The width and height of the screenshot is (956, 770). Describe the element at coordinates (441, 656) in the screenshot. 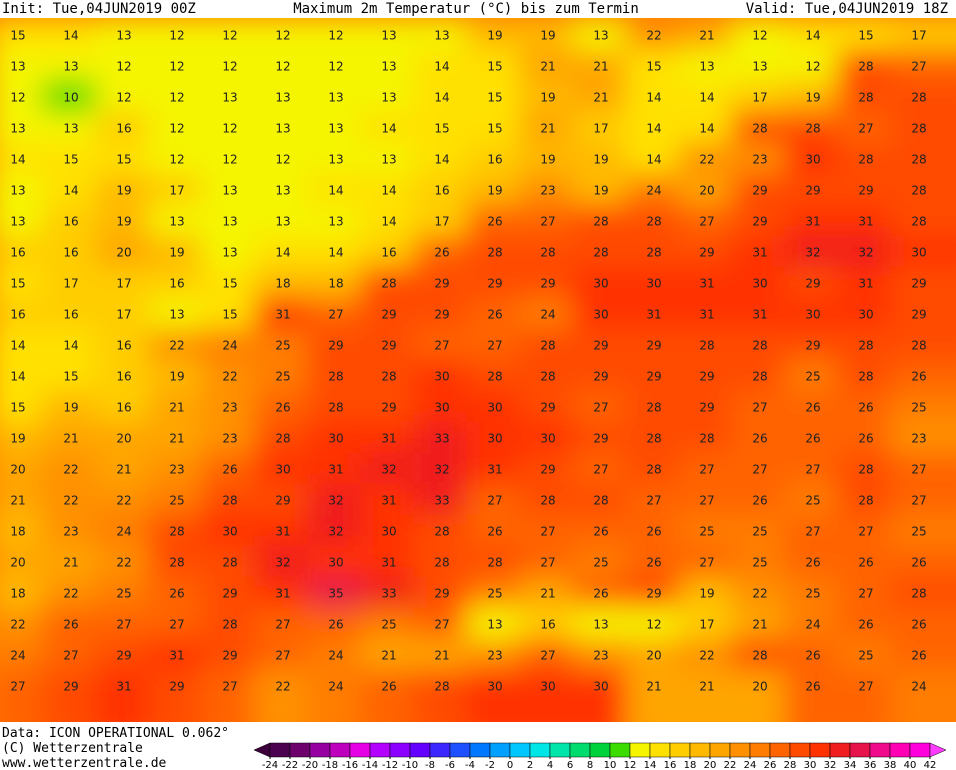

I see `temperature-label: 21` at that location.